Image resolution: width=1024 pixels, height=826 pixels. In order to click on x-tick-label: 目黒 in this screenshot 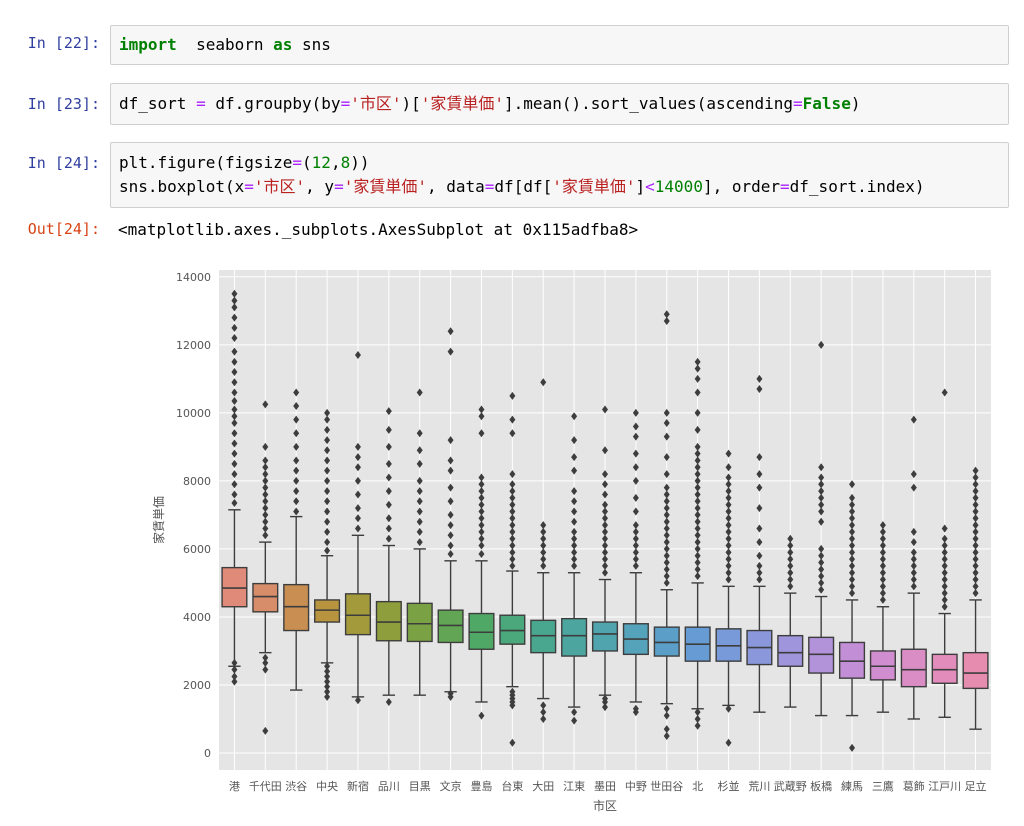, I will do `click(420, 786)`.